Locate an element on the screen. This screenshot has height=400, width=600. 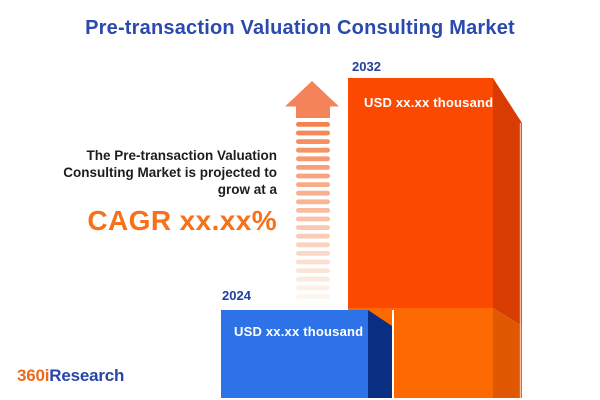
annotation-line-1: The Pre-transaction Valuation is located at coordinates (181, 155).